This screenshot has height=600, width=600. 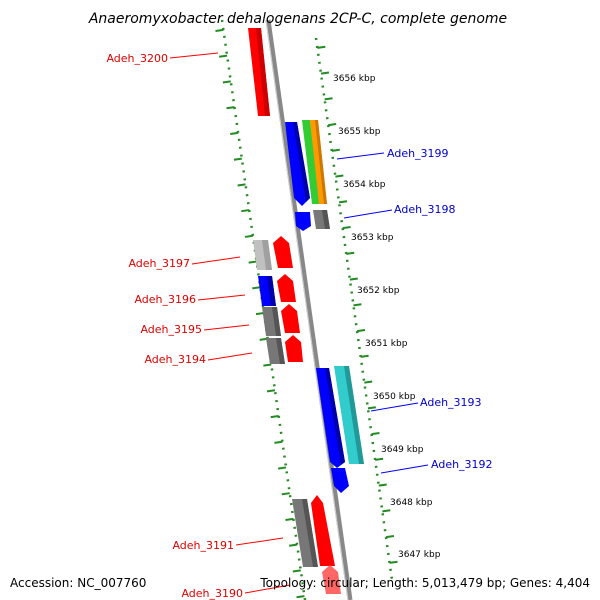 I want to click on gene-label: Adeh_3200, so click(x=137, y=58).